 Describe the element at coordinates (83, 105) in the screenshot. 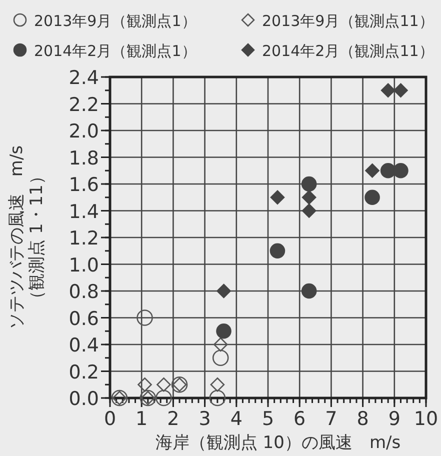

I see `y-tick-label: 2.2` at that location.